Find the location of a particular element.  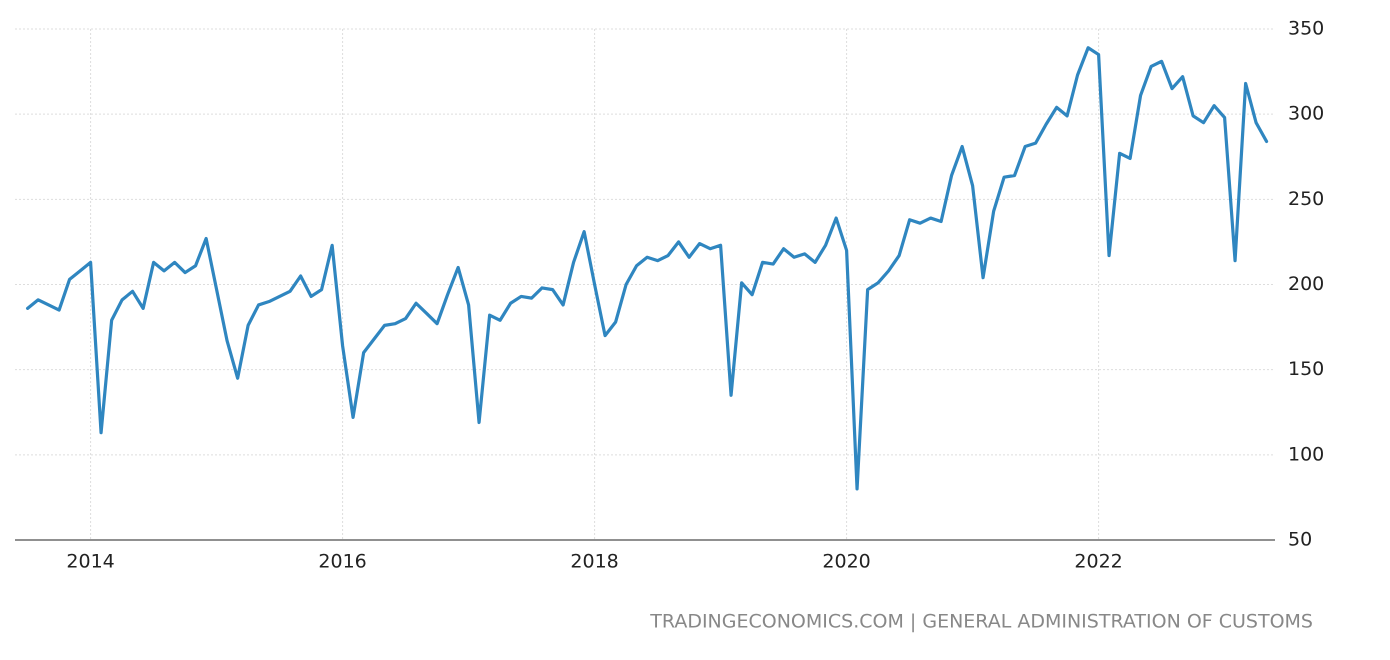

y-tick-label: 200 is located at coordinates (1306, 284).